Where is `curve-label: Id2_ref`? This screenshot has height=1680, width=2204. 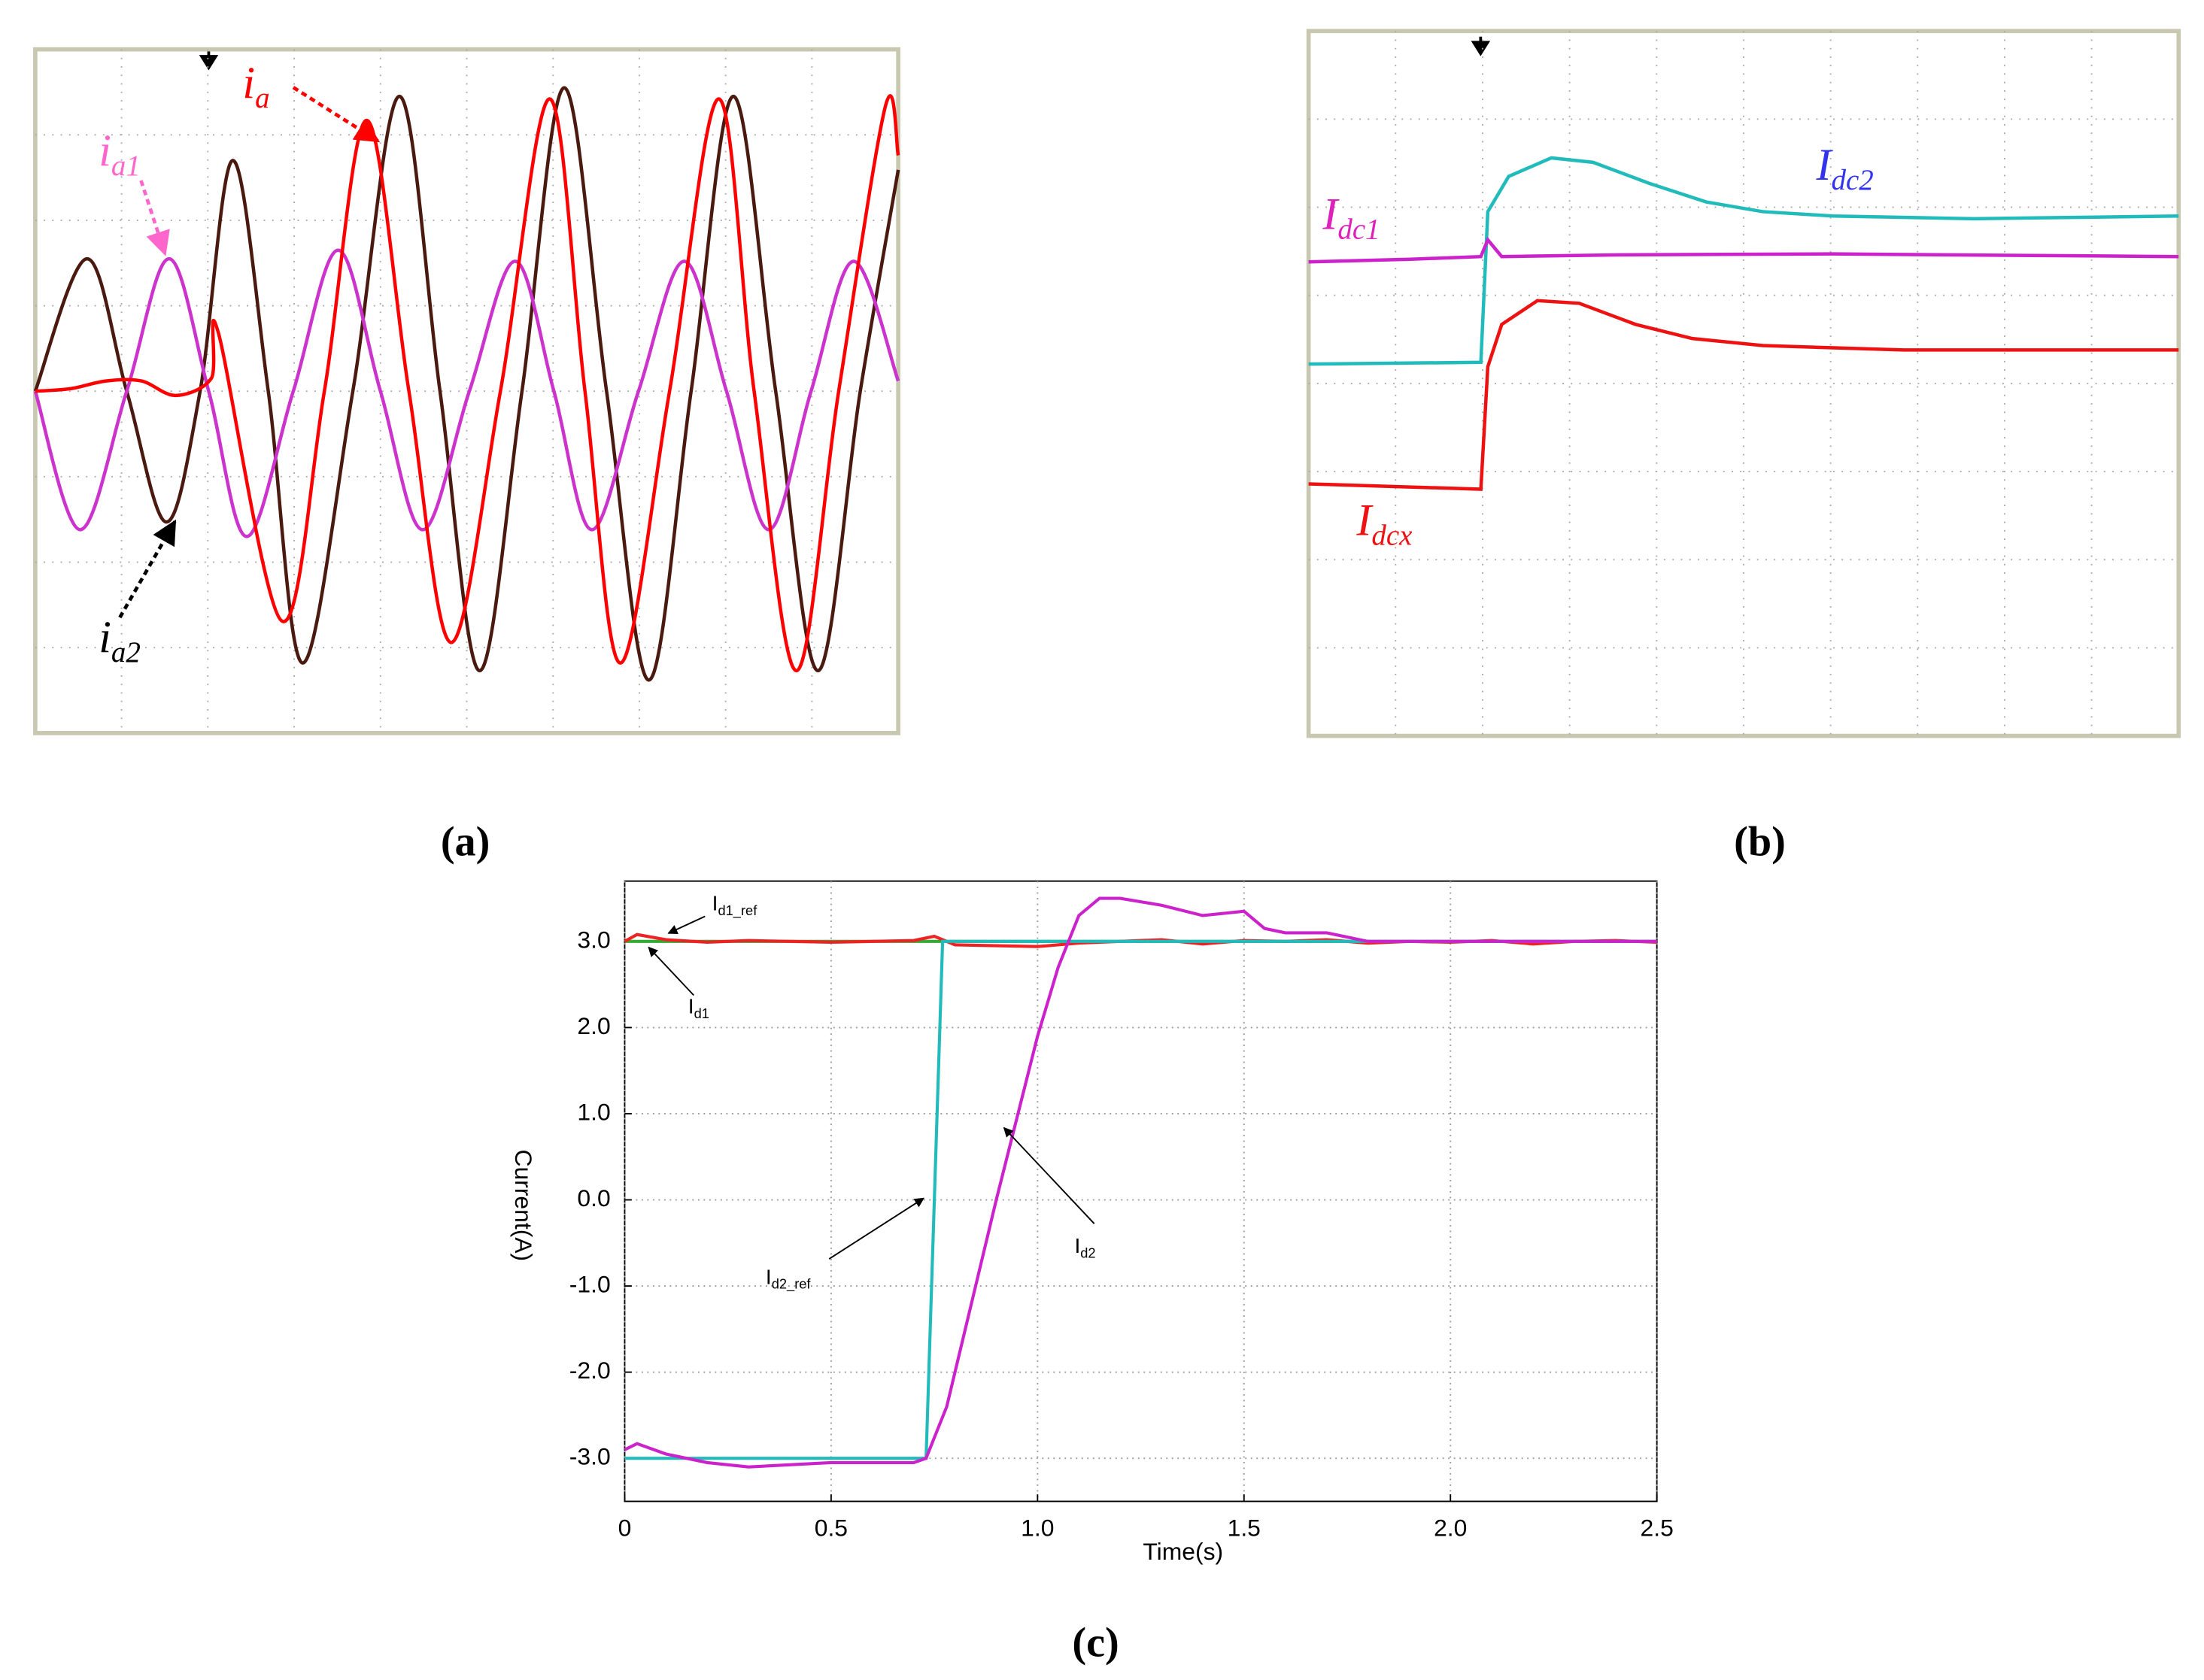 curve-label: Id2_ref is located at coordinates (789, 1279).